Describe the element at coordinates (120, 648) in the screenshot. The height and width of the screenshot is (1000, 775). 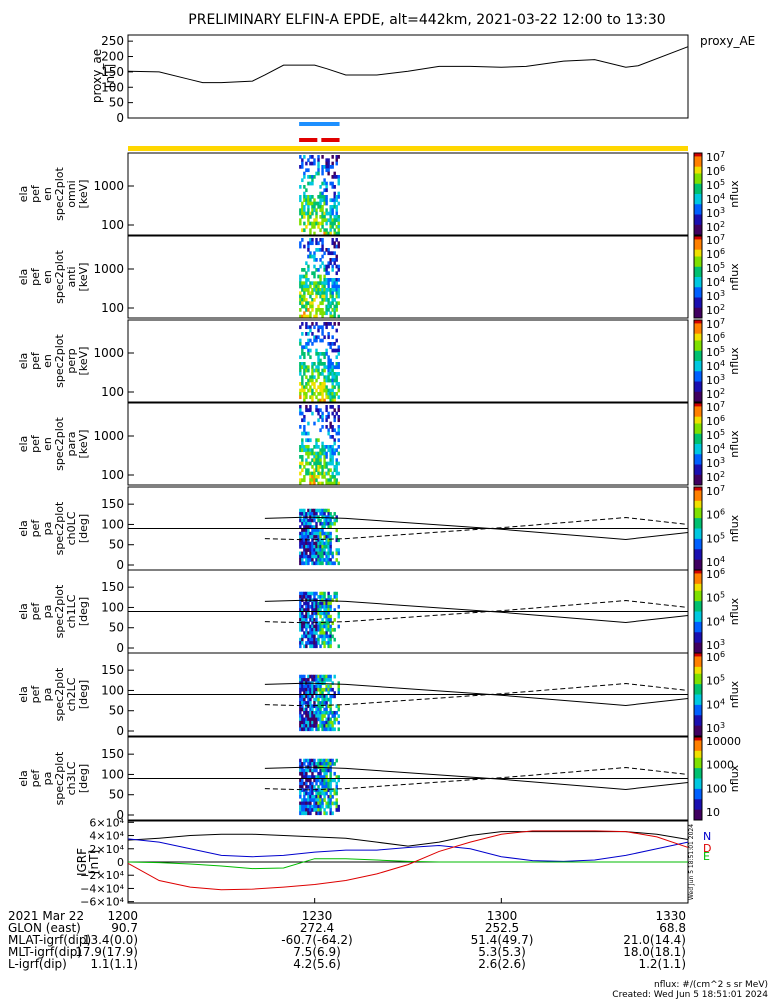
I see `panel-ytick-label: 0` at that location.